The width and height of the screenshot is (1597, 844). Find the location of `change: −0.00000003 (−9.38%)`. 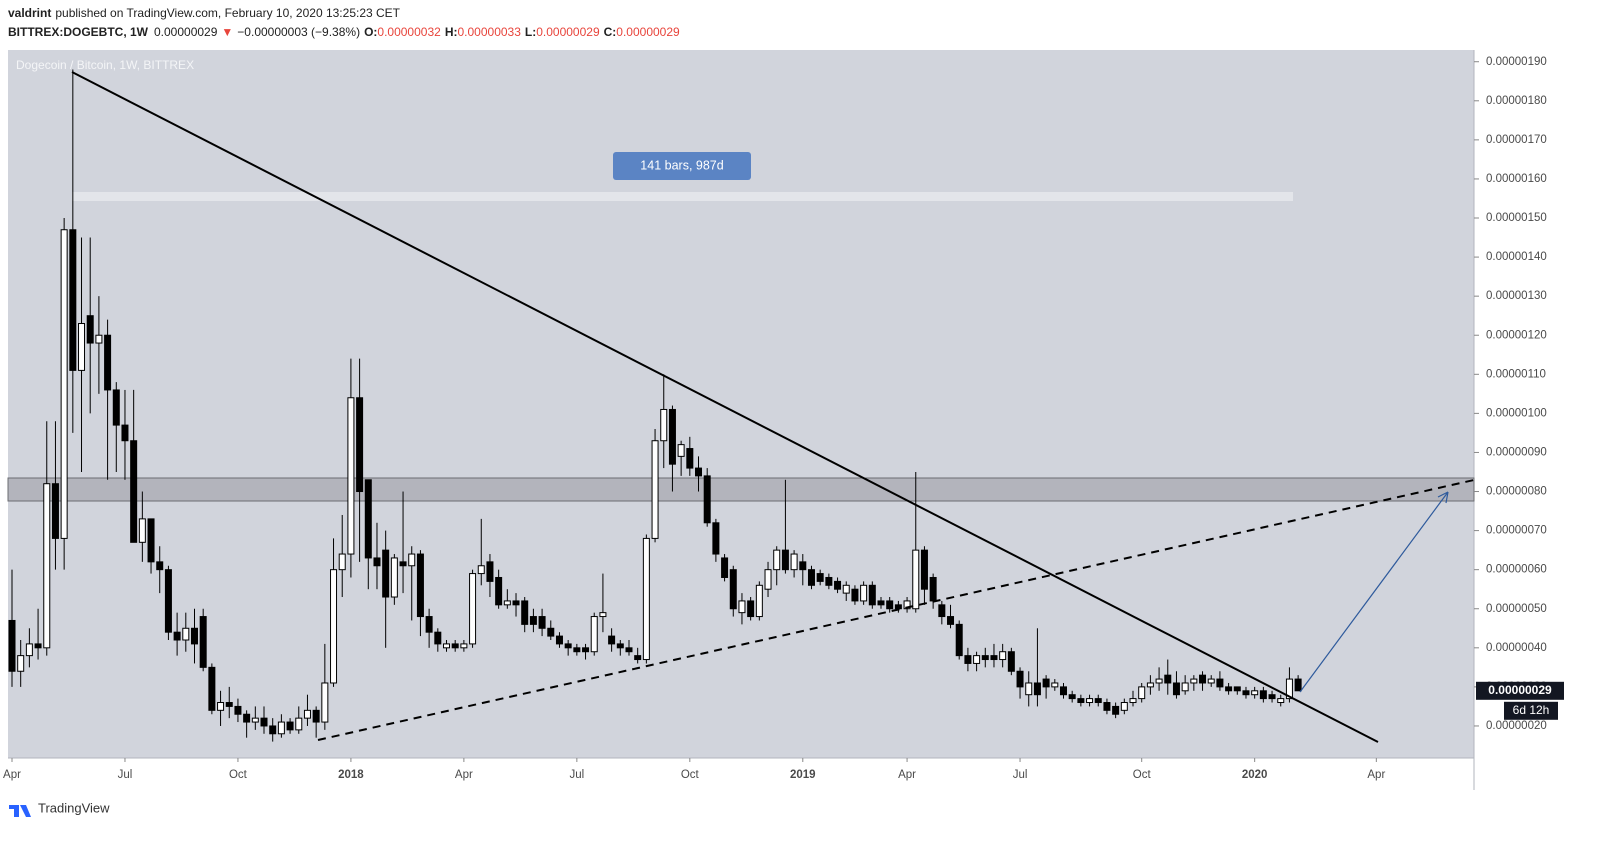

change: −0.00000003 (−9.38%) is located at coordinates (298, 32).